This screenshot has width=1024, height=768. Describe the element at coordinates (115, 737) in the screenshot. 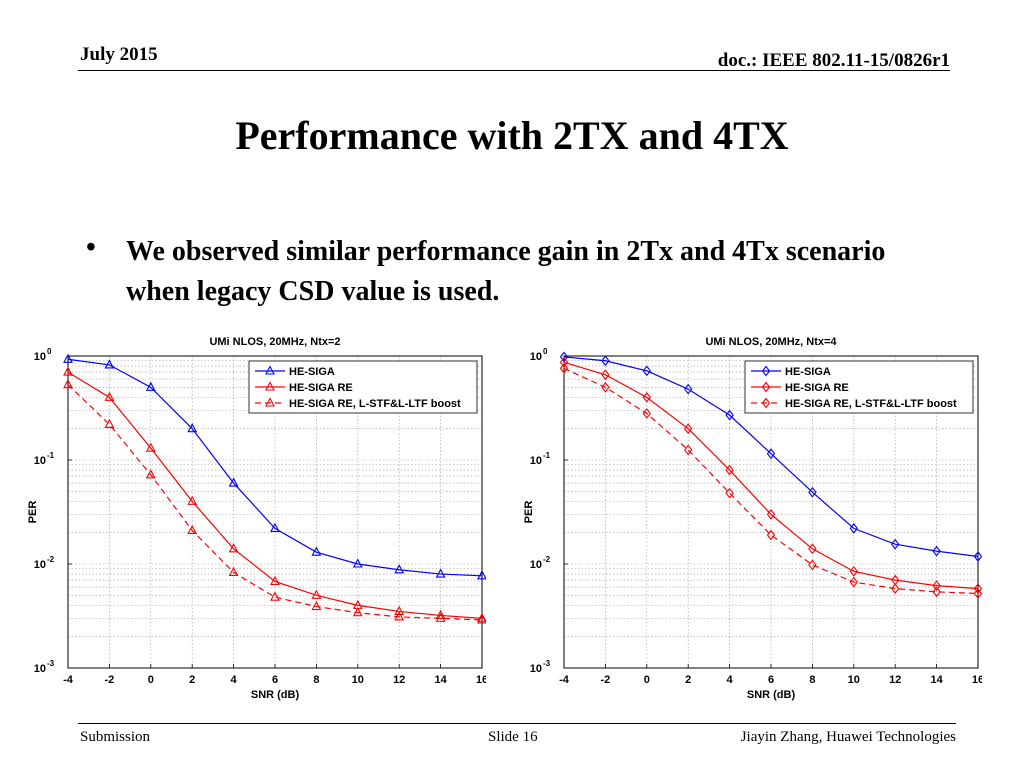

I see `footer-submission: Submission` at that location.